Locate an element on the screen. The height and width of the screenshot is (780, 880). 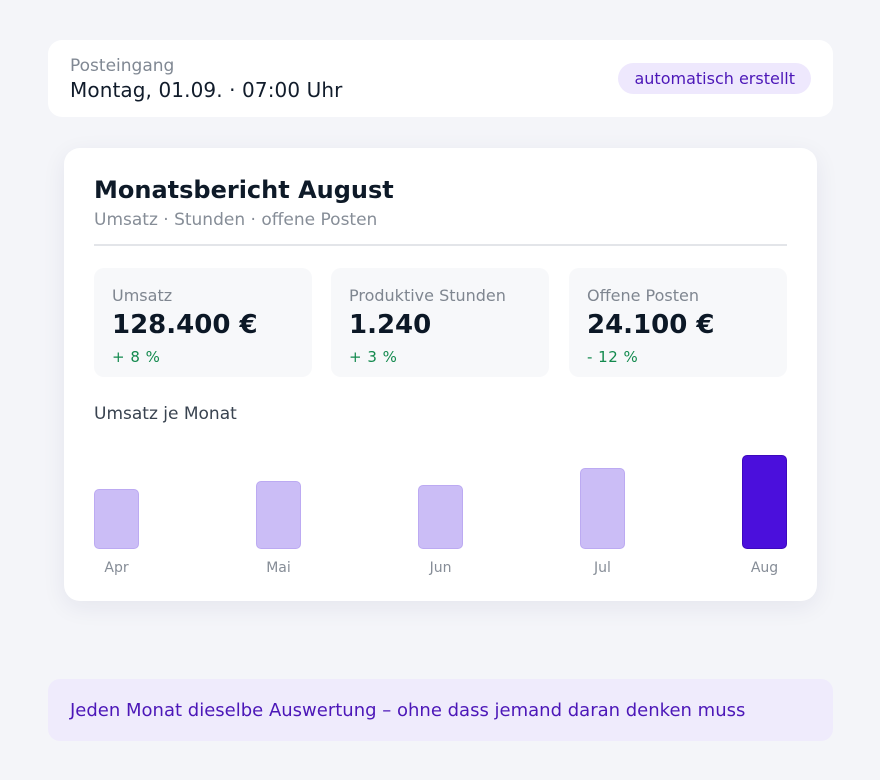
kpi-delta: + 3 % is located at coordinates (373, 357).